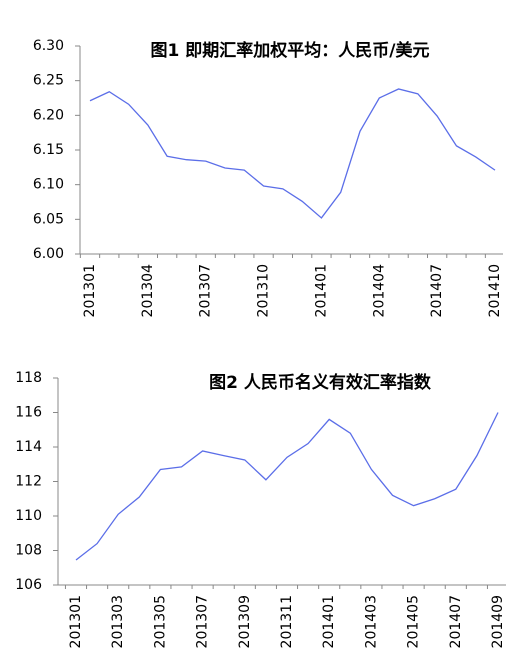 The image size is (523, 654). Describe the element at coordinates (160, 621) in the screenshot. I see `x-tick-label: 201305` at that location.